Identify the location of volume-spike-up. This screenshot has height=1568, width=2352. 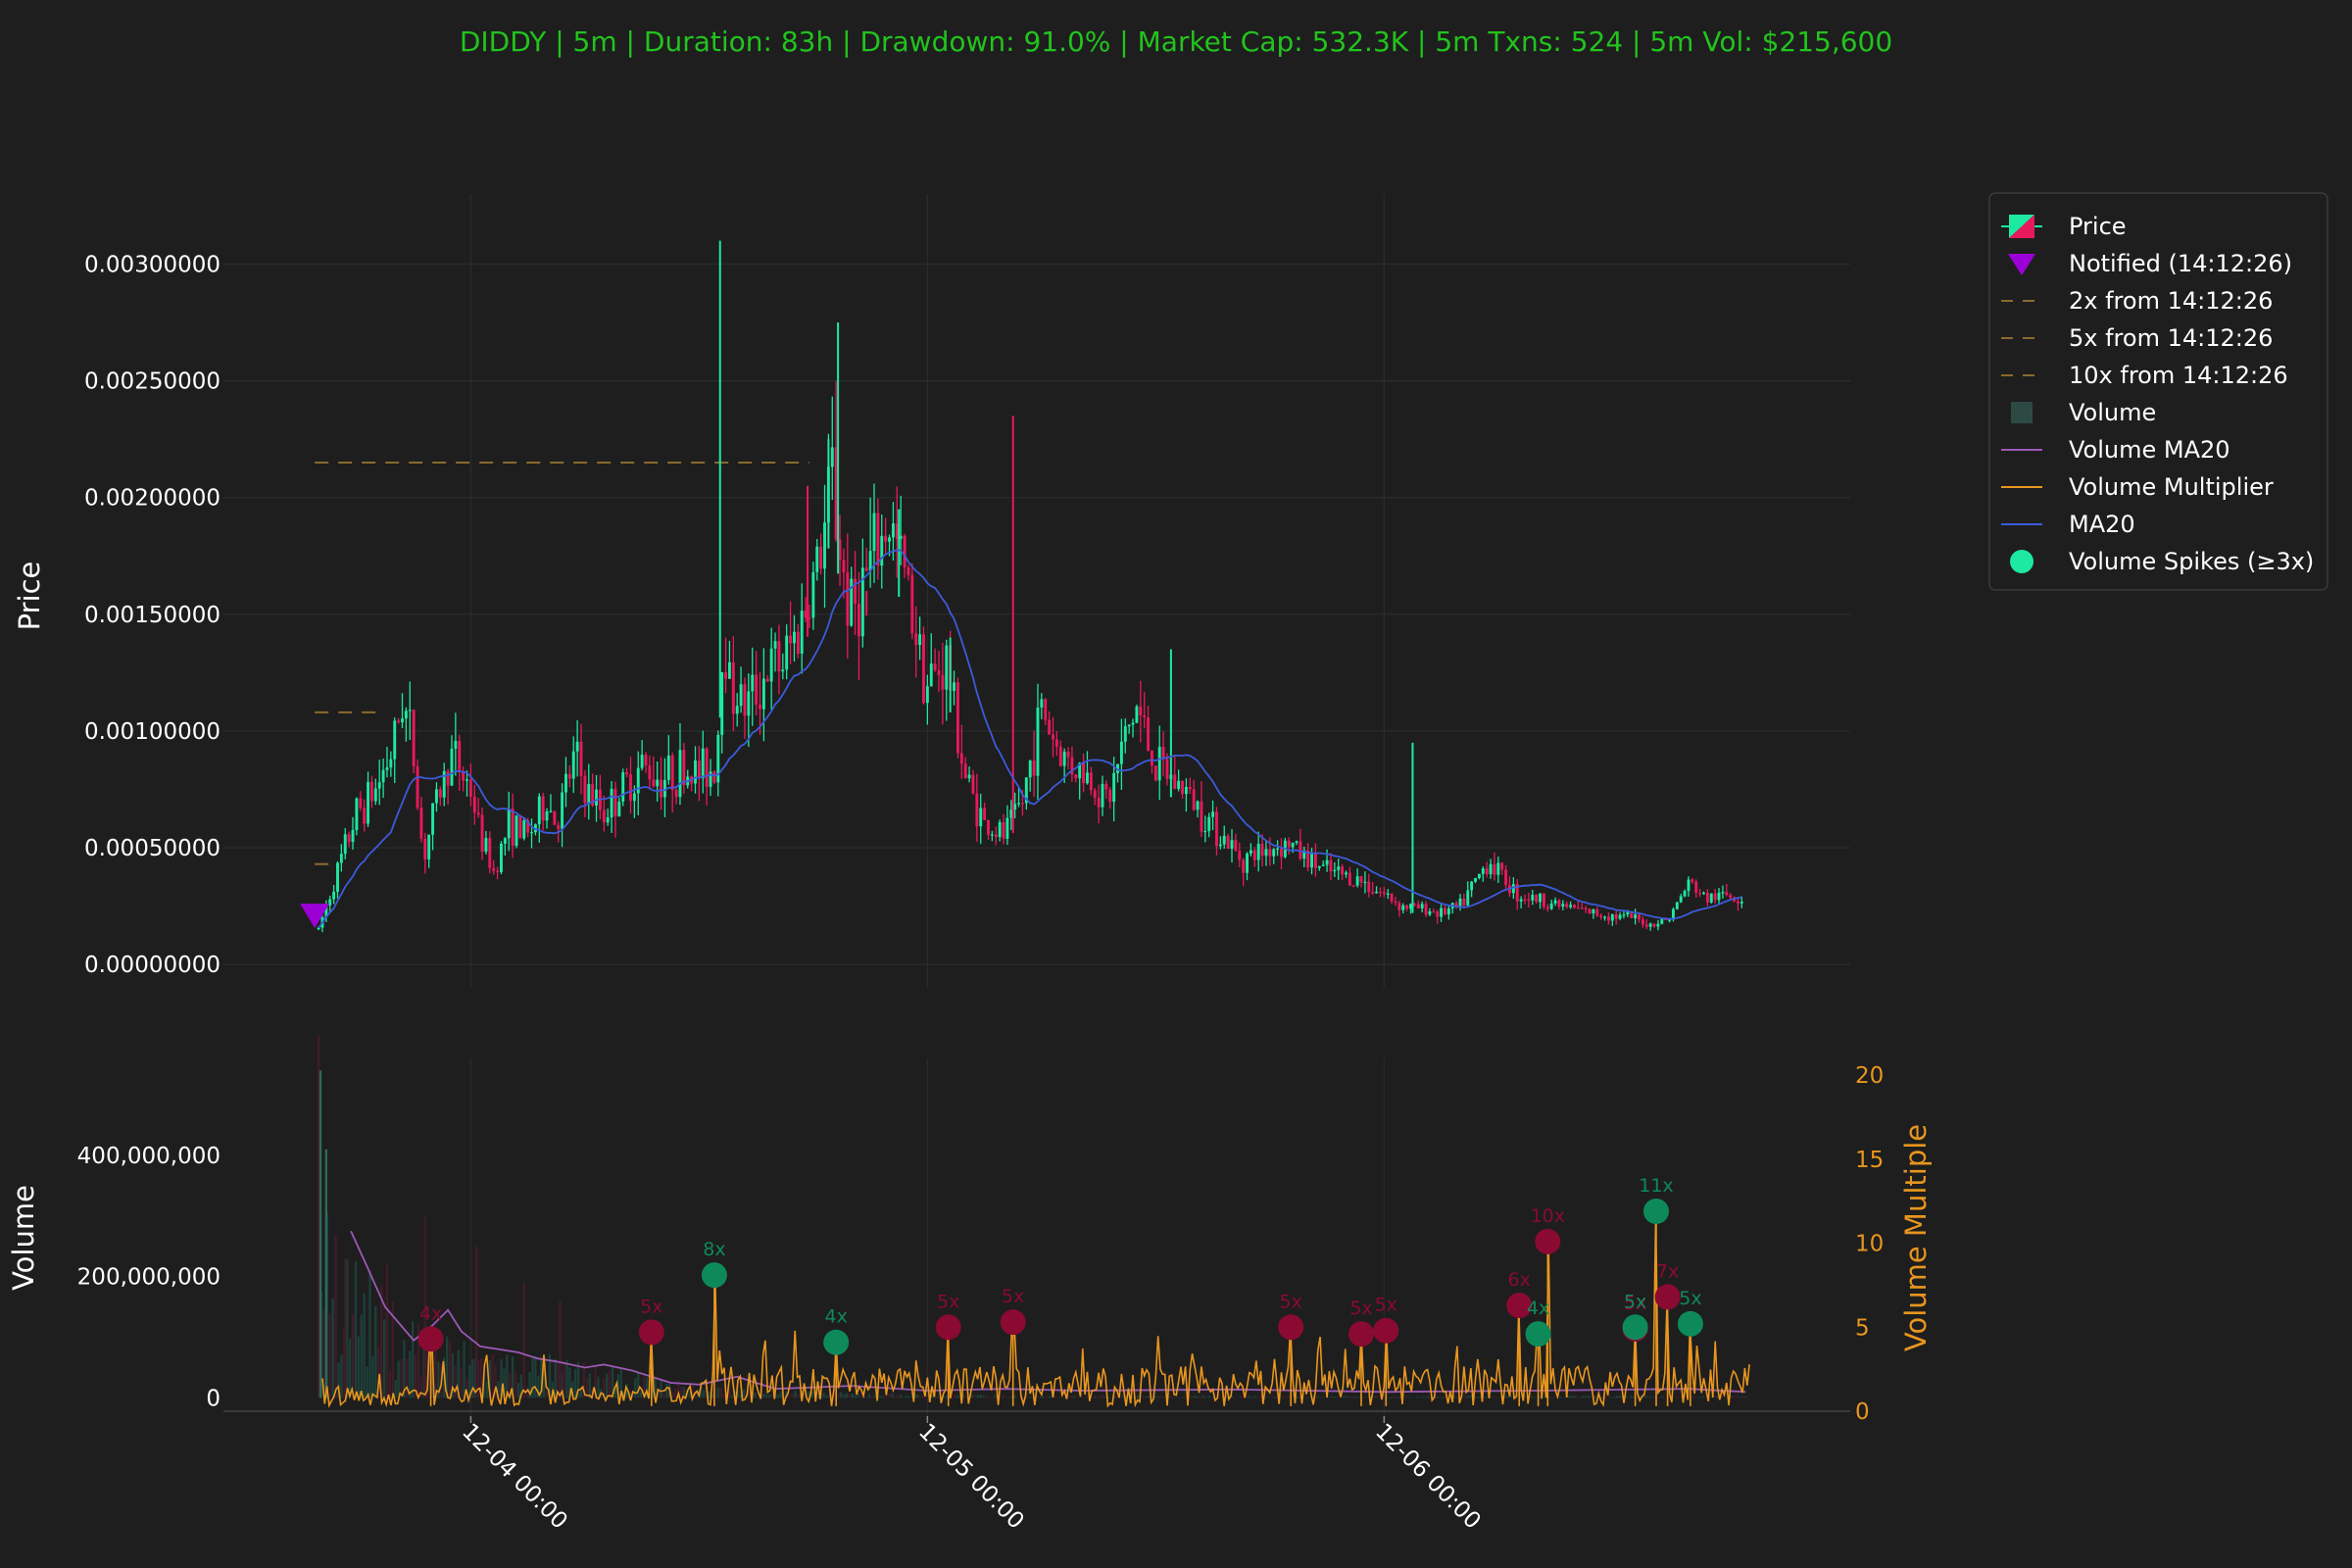
(836, 1342).